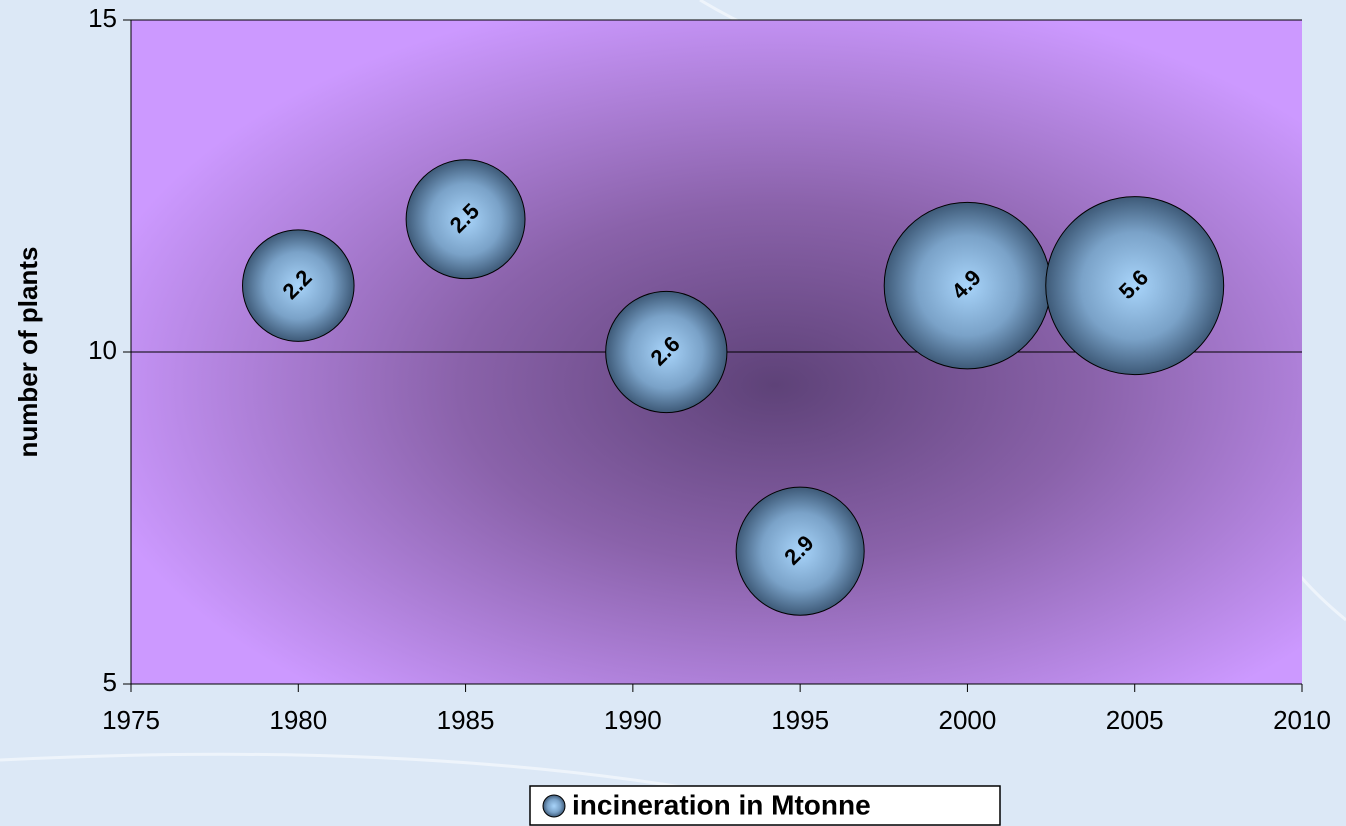 The image size is (1346, 826). What do you see at coordinates (102, 18) in the screenshot?
I see `y-tick-label: 15` at bounding box center [102, 18].